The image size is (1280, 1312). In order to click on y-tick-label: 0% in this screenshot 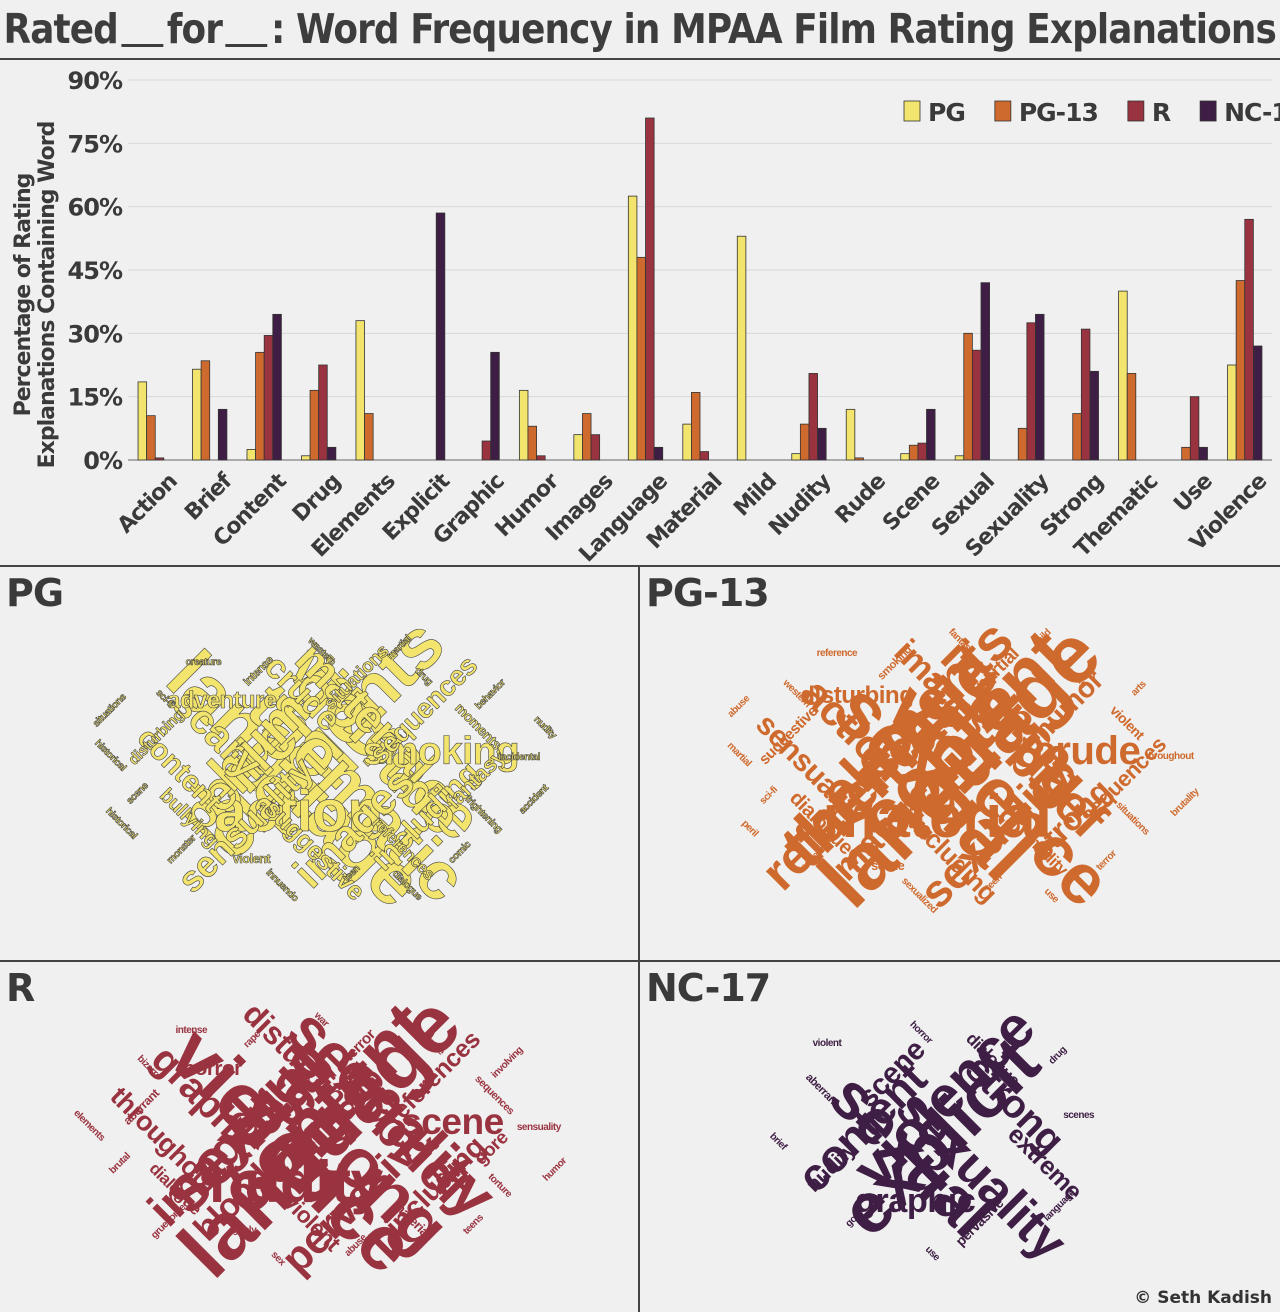, I will do `click(103, 461)`.